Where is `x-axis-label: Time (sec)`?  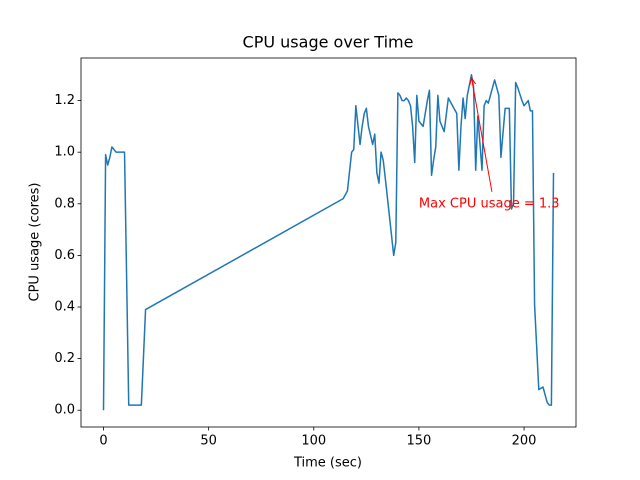 x-axis-label: Time (sec) is located at coordinates (327, 463).